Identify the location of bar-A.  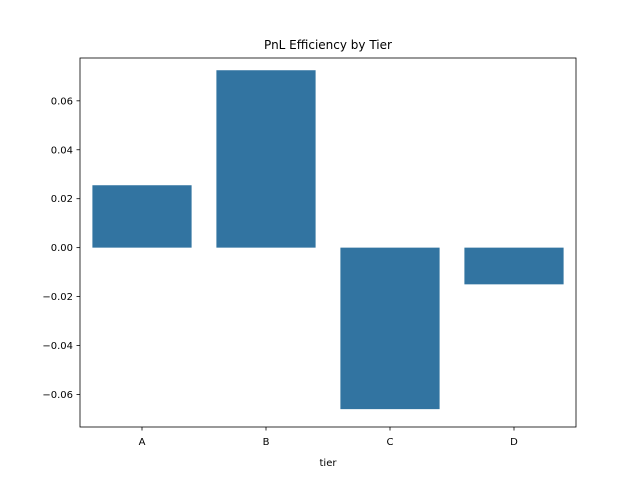
(142, 216).